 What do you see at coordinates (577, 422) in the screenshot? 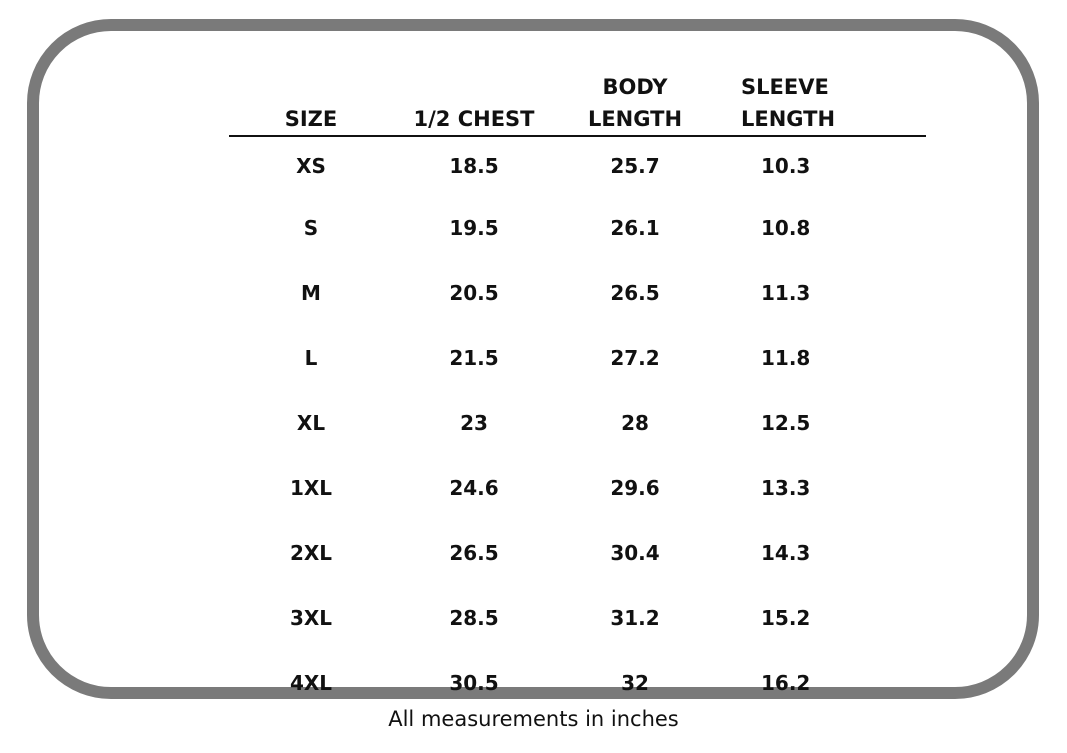
I see `table-row: XL 23 28 12.5` at bounding box center [577, 422].